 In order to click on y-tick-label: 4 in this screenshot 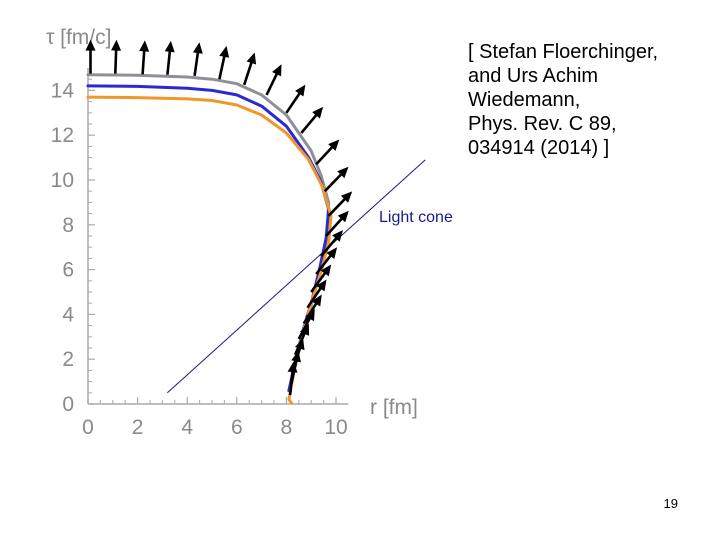, I will do `click(68, 314)`.